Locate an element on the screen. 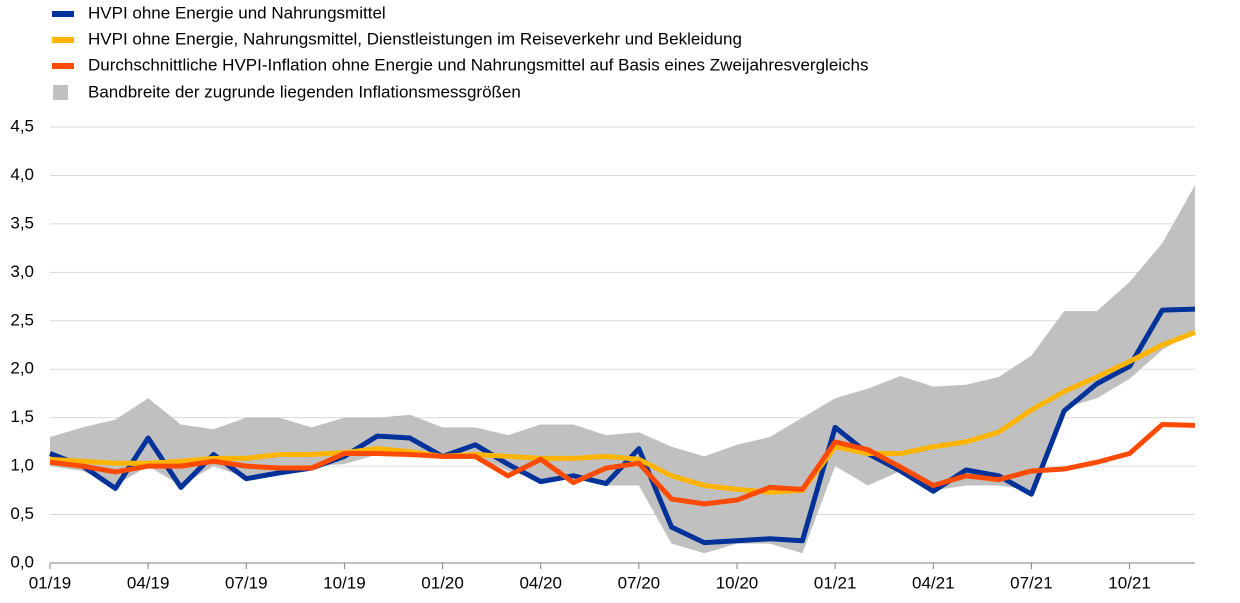  y-tick-label: 4,0 is located at coordinates (22, 174).